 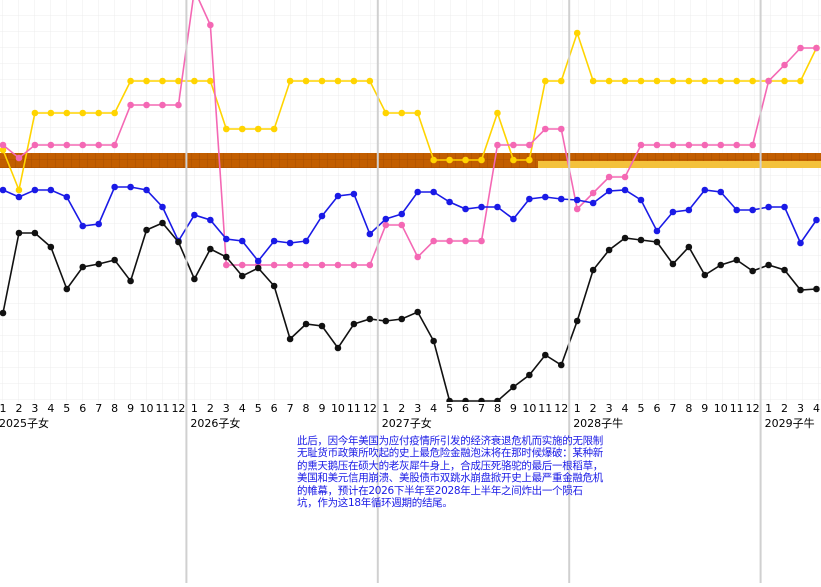 I want to click on year-label: 2028子牛, so click(x=598, y=423).